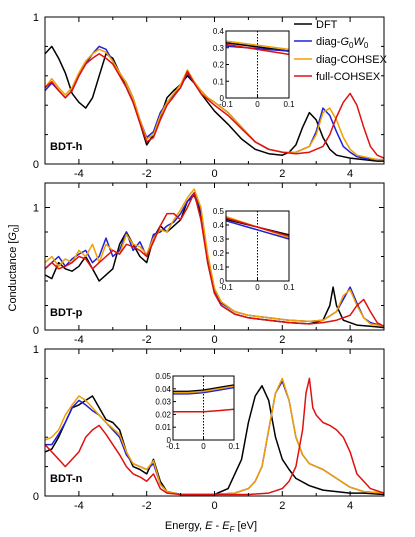 This screenshot has height=537, width=415. Describe the element at coordinates (327, 25) in the screenshot. I see `legend-label-dft: DFT` at that location.